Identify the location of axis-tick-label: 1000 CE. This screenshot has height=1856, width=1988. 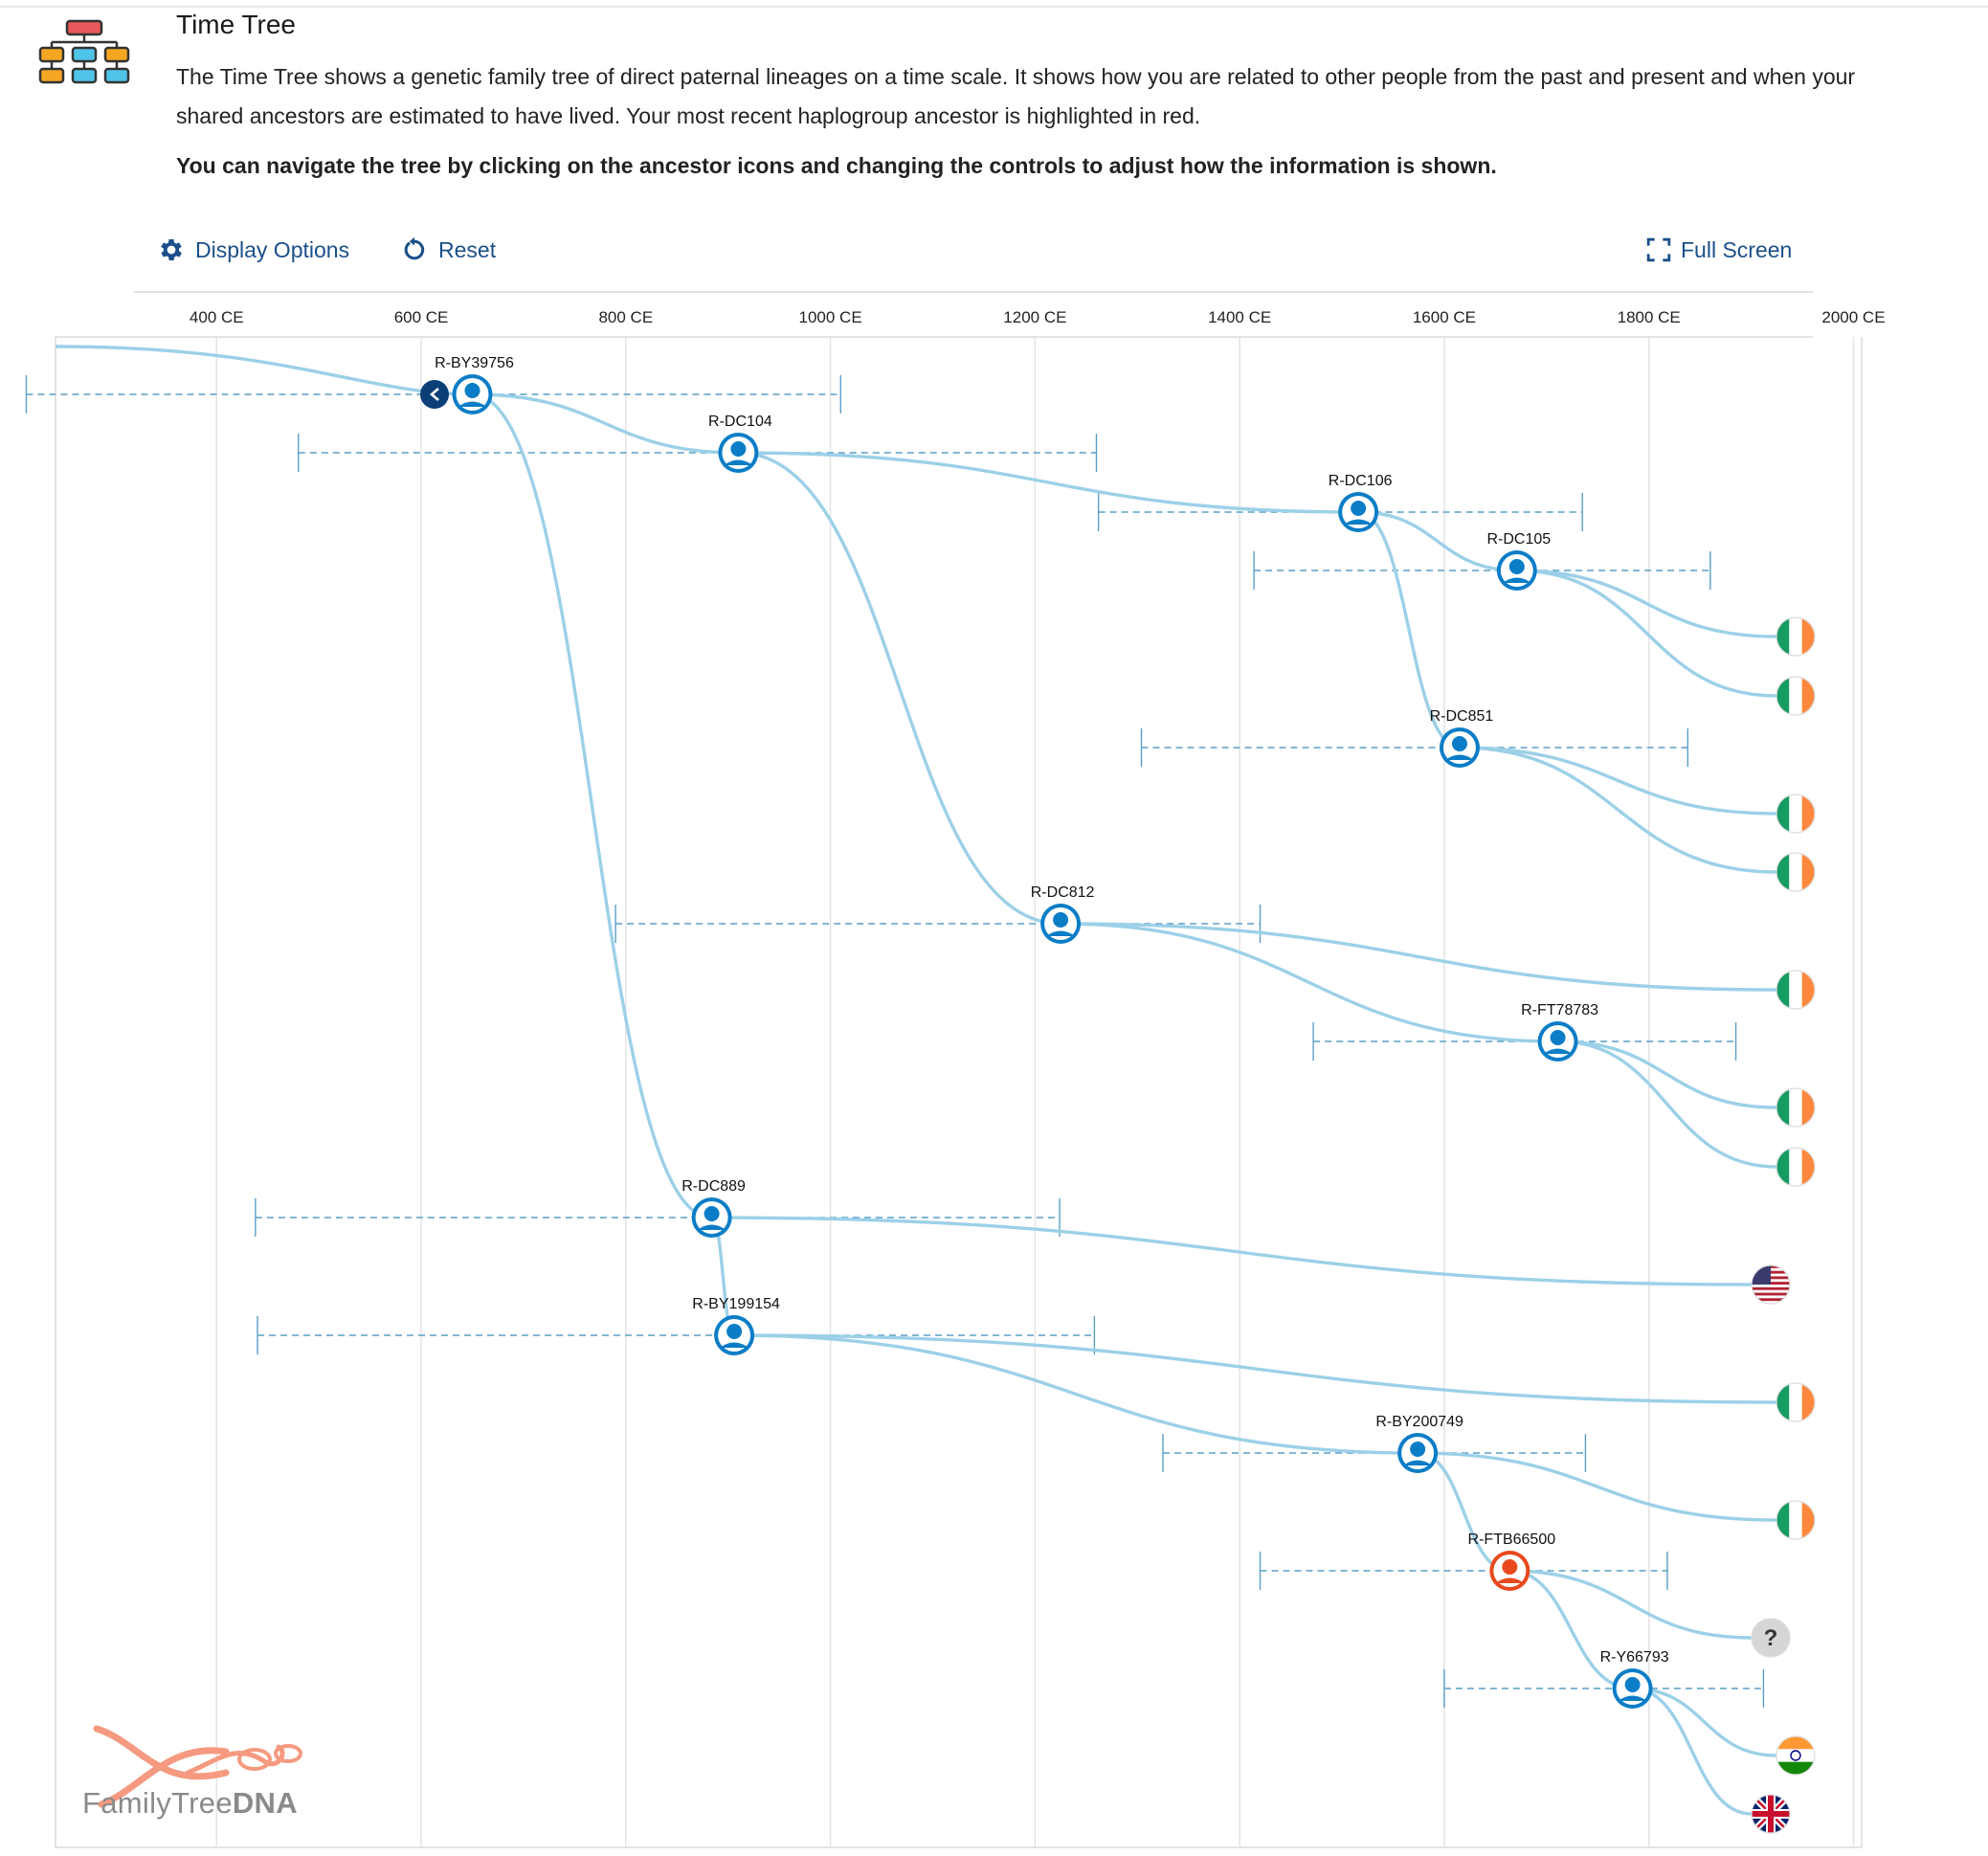
(830, 317).